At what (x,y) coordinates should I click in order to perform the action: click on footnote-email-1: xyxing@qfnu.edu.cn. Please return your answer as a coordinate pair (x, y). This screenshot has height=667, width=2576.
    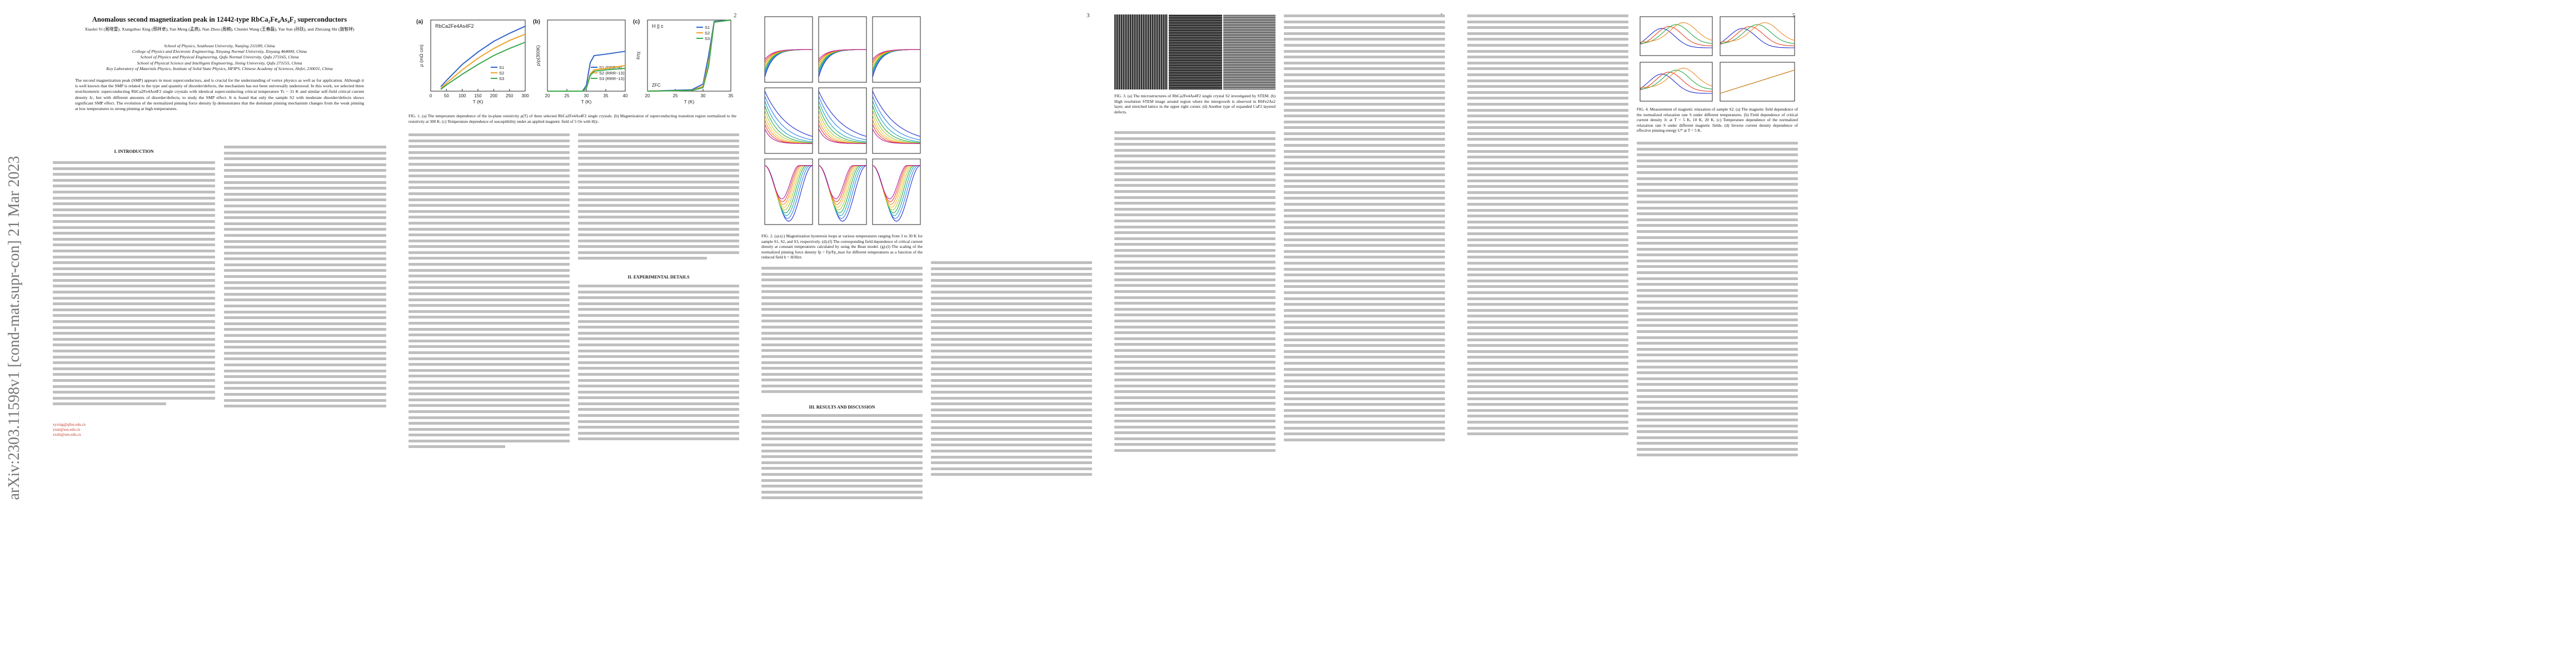
    Looking at the image, I should click on (69, 424).